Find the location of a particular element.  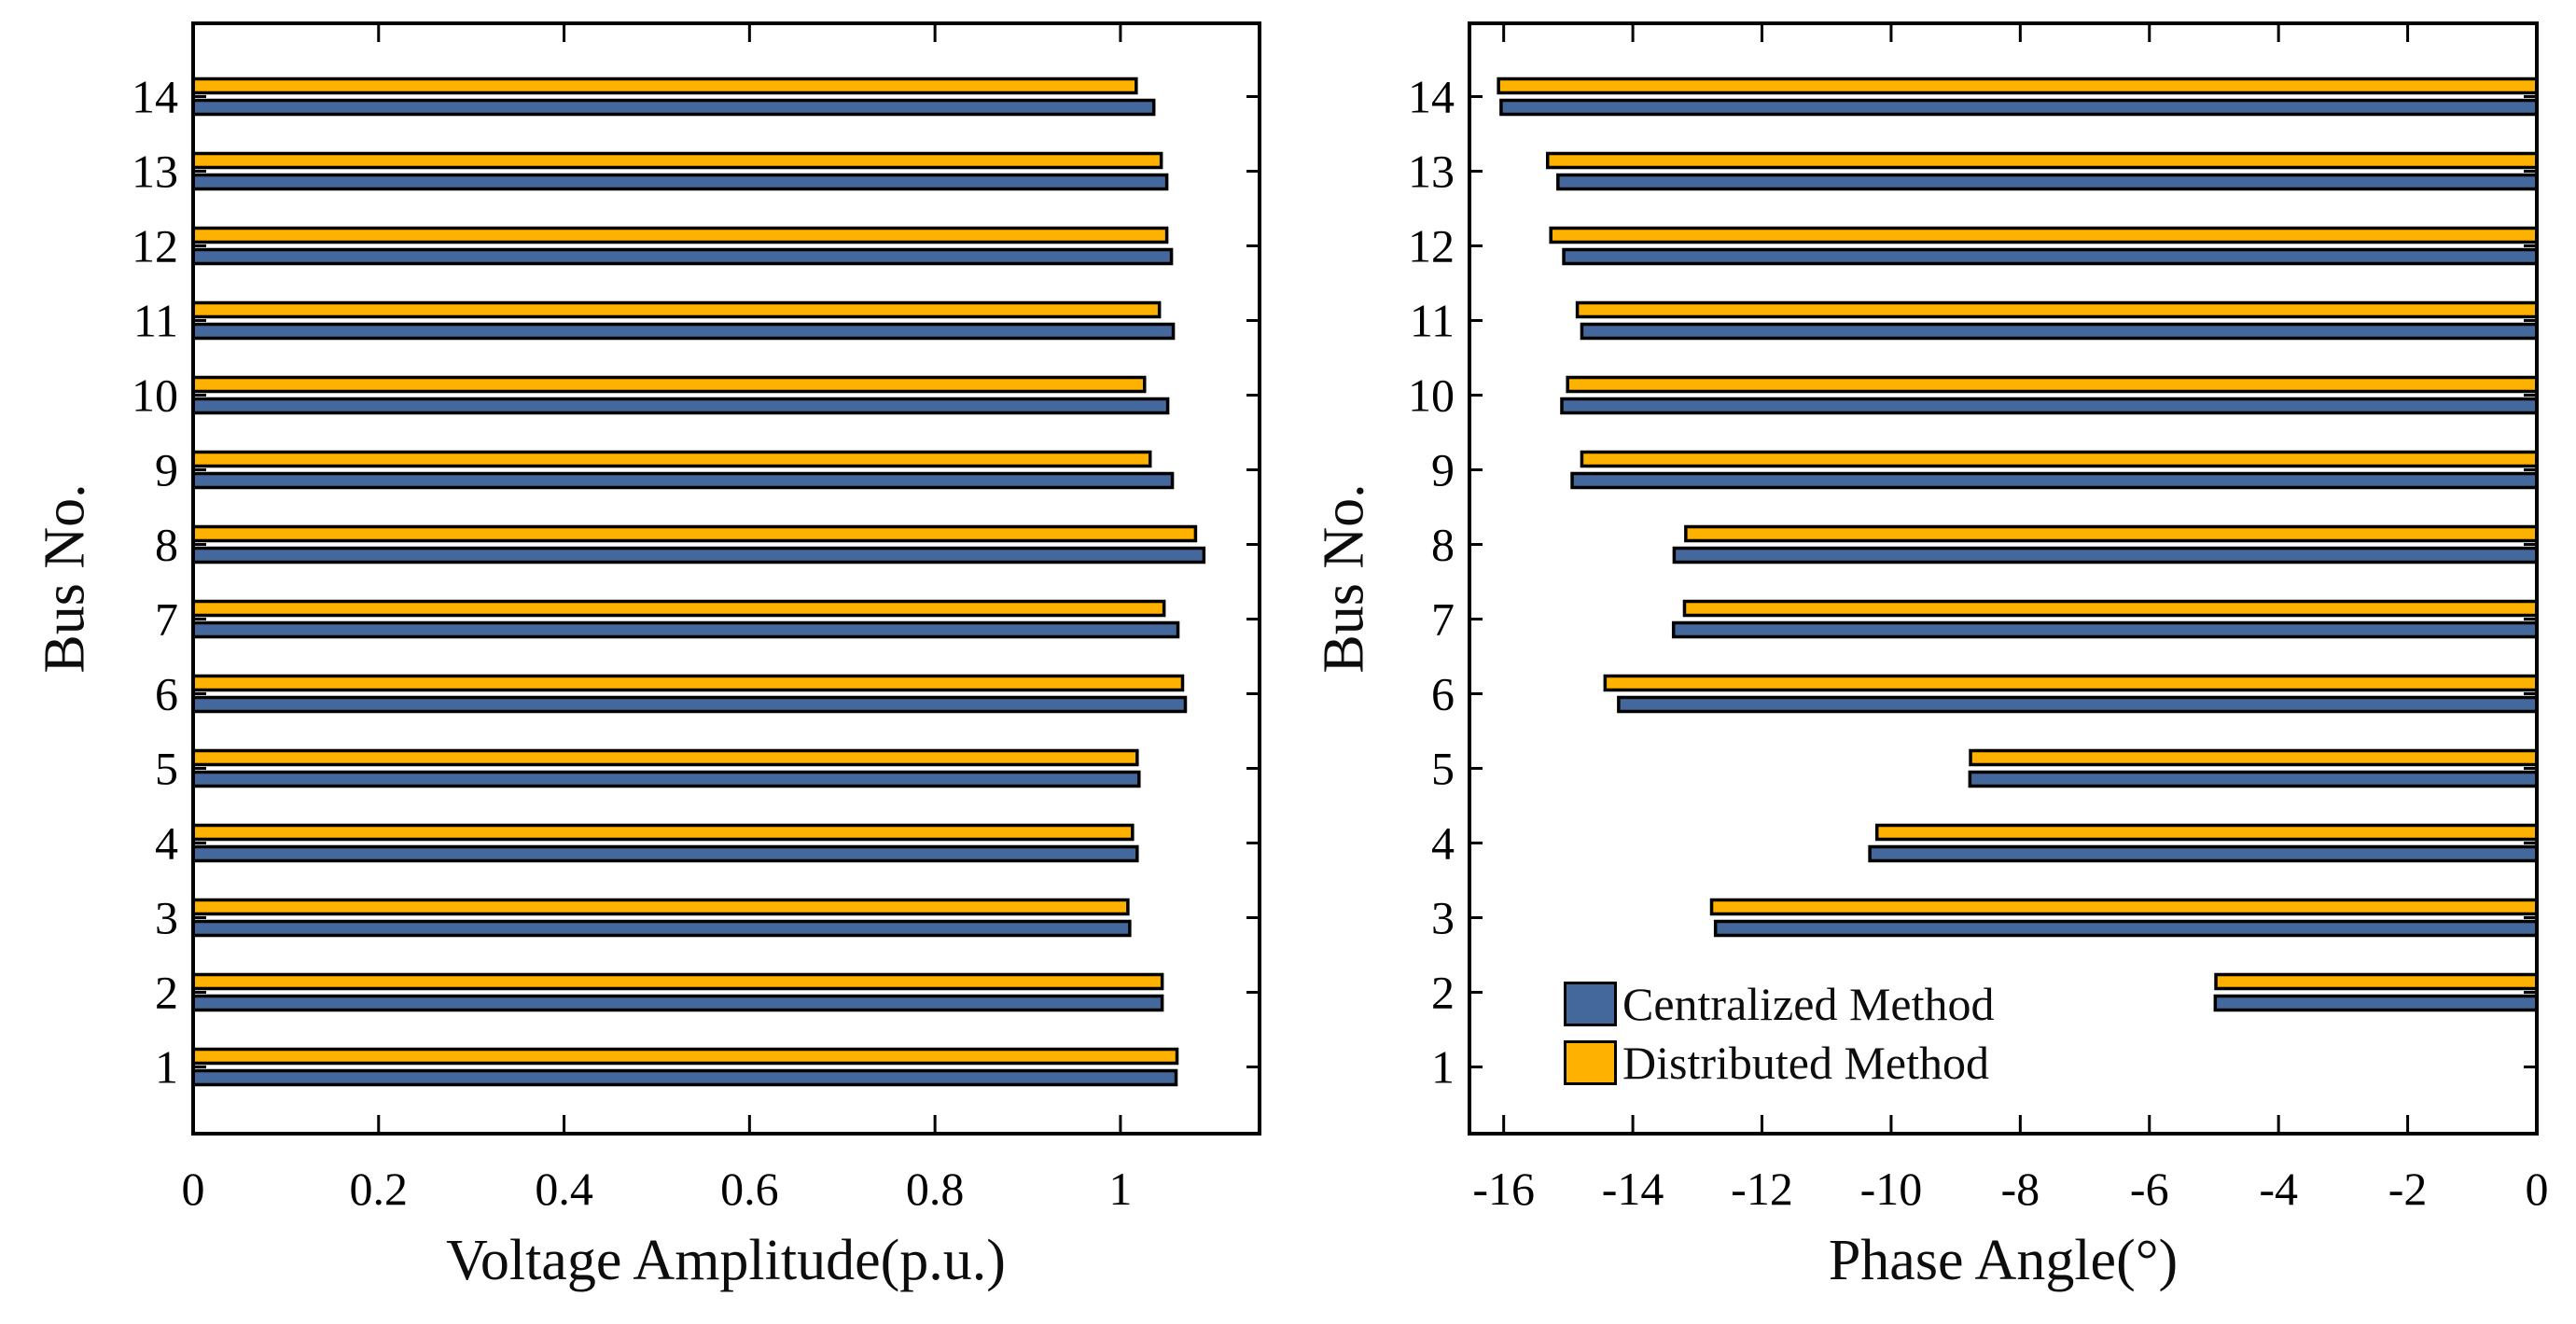

voltage_amplitude-bar-bus-1-distributed is located at coordinates (685, 1056).